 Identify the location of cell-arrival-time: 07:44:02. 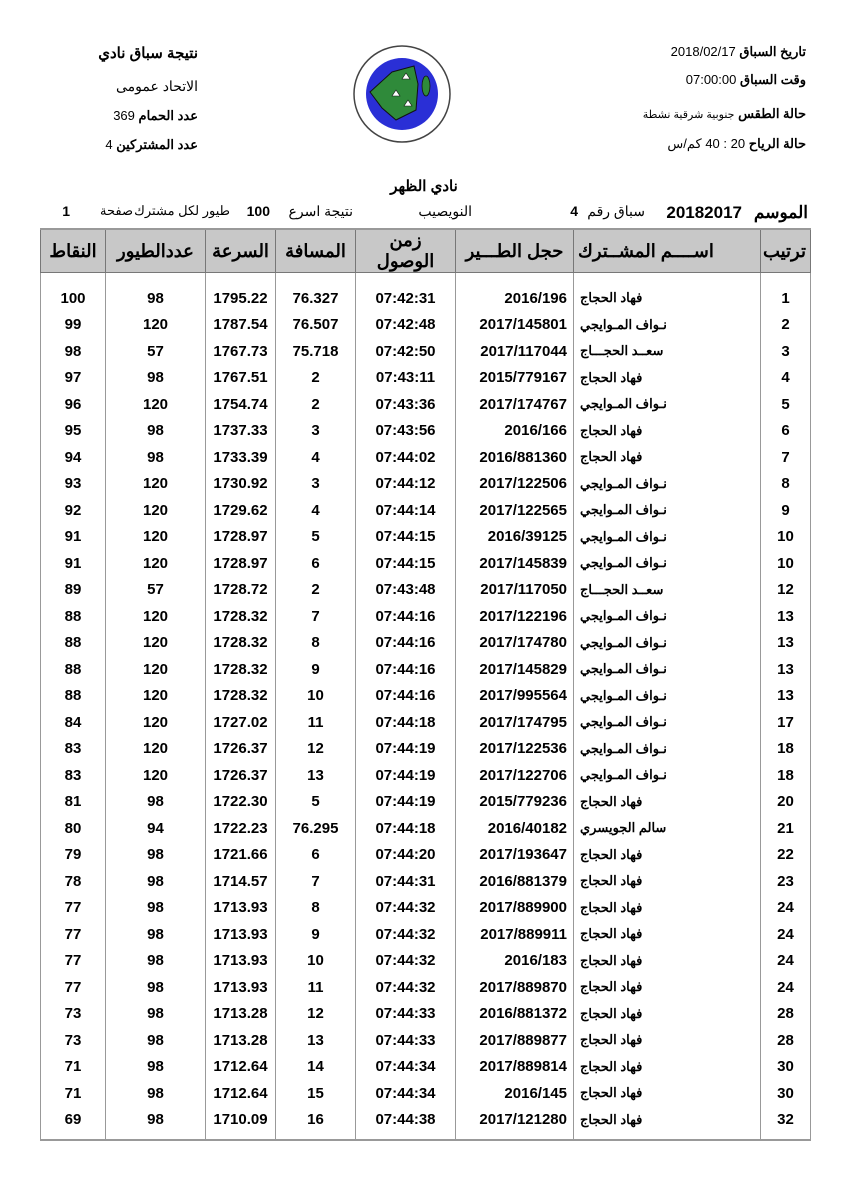
(405, 457).